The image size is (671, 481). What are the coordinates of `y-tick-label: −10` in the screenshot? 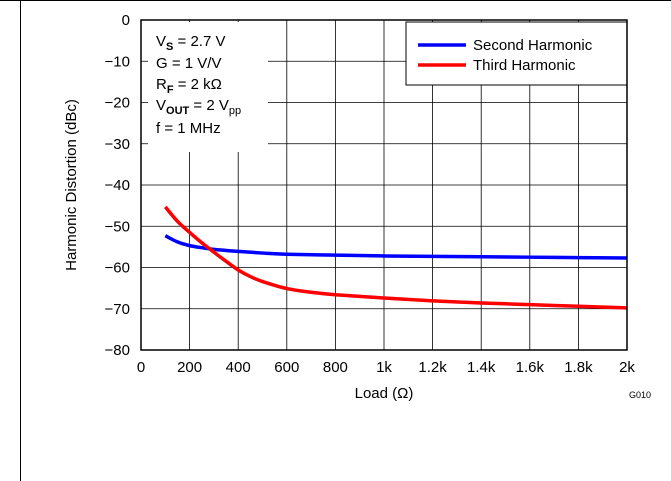 It's located at (117, 61).